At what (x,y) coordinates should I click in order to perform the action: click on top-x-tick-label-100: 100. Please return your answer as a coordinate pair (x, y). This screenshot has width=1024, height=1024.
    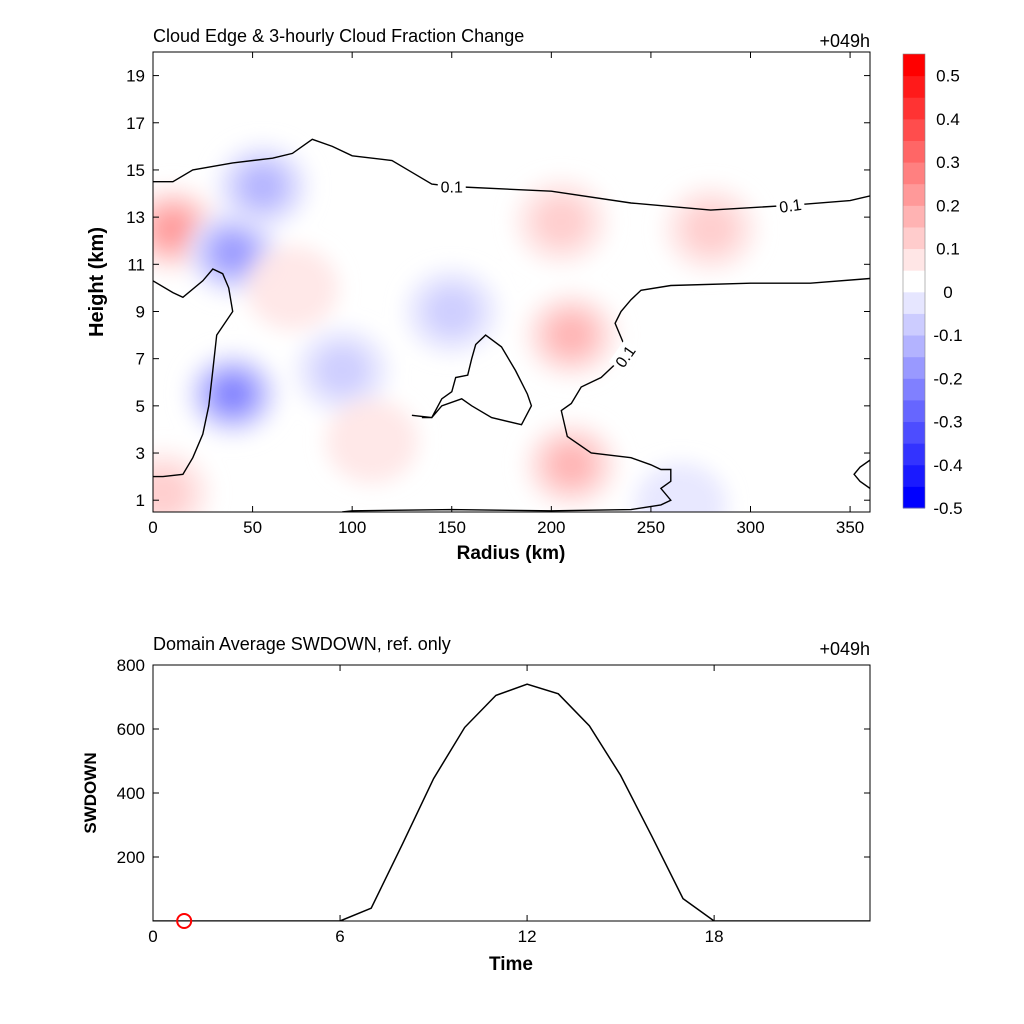
    Looking at the image, I should click on (352, 527).